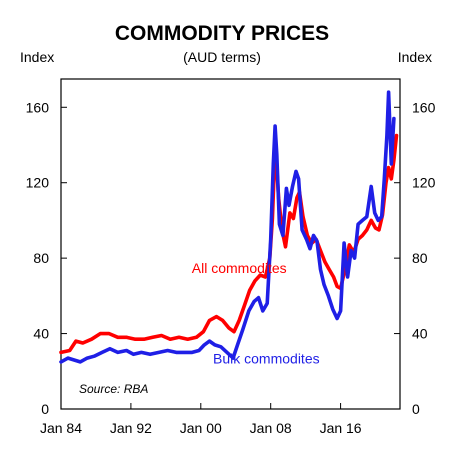 This screenshot has width=454, height=451. What do you see at coordinates (41, 334) in the screenshot?
I see `y-tick-label-left-40: 40` at bounding box center [41, 334].